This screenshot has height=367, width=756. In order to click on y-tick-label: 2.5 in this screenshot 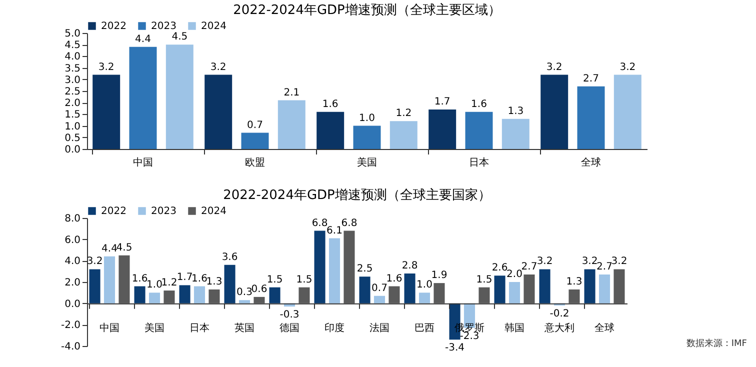, I will do `click(72, 92)`.